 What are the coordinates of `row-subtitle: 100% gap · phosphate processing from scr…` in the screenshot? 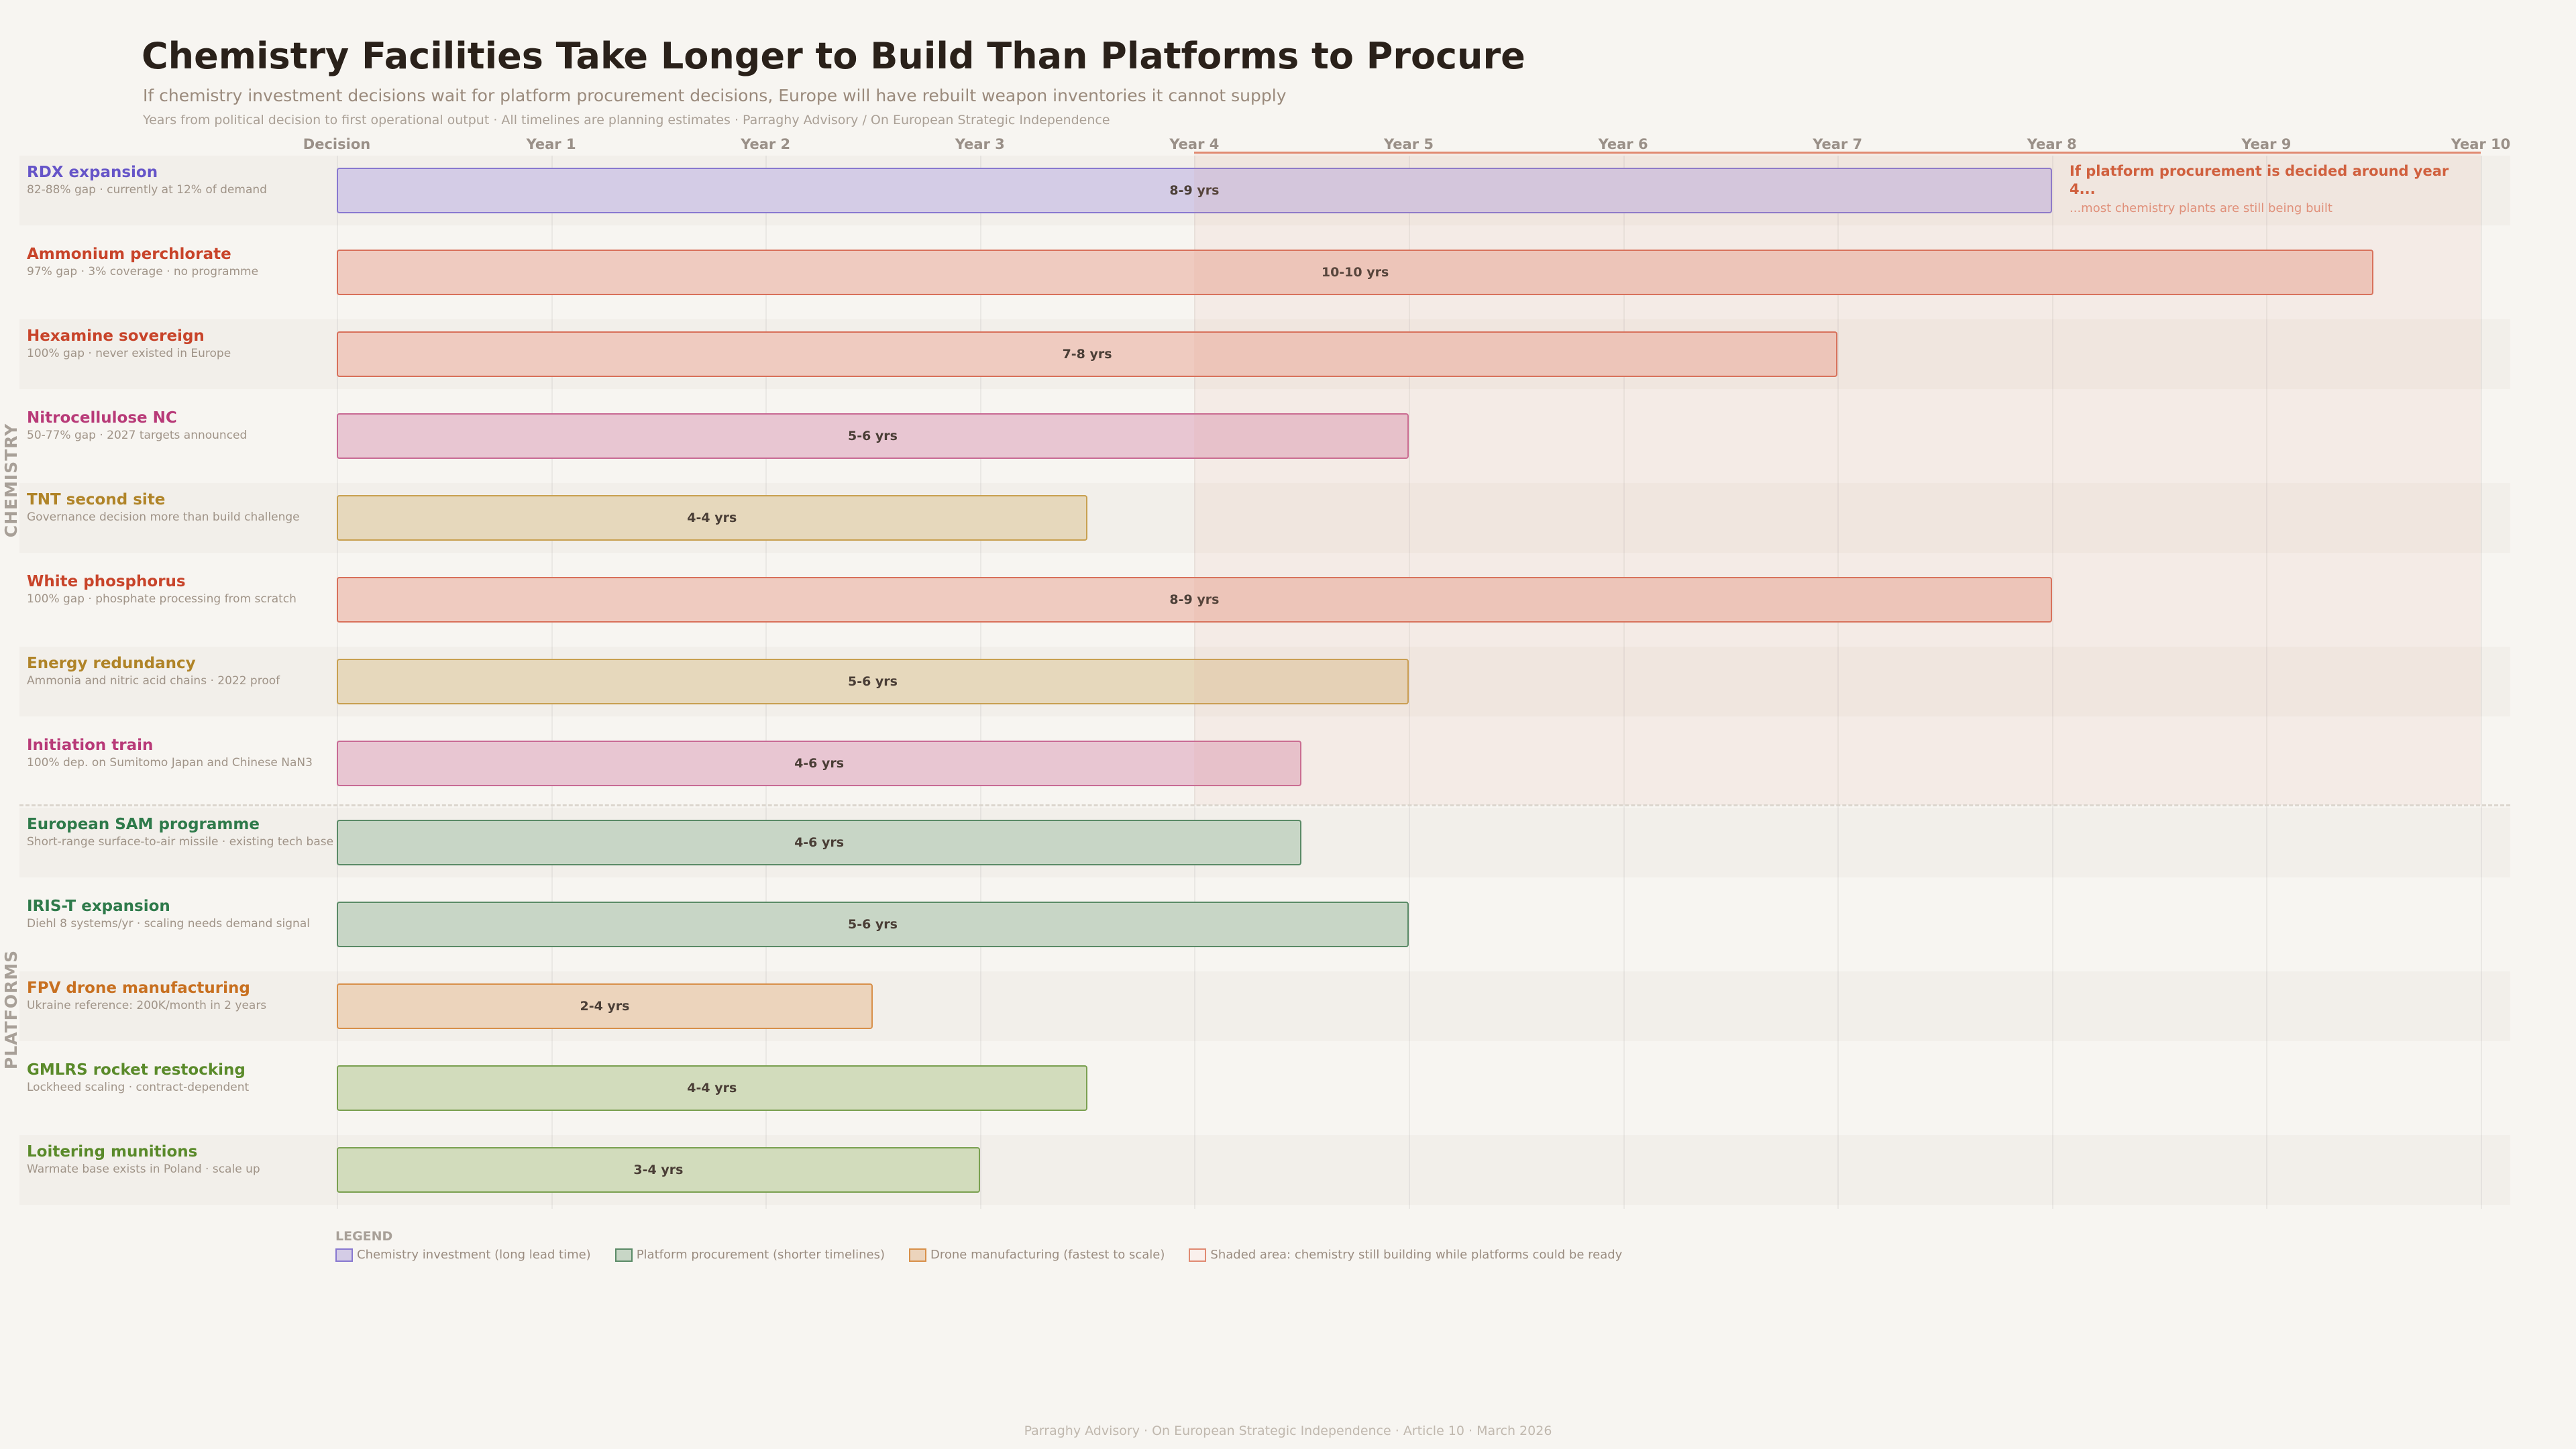 It's located at (162, 599).